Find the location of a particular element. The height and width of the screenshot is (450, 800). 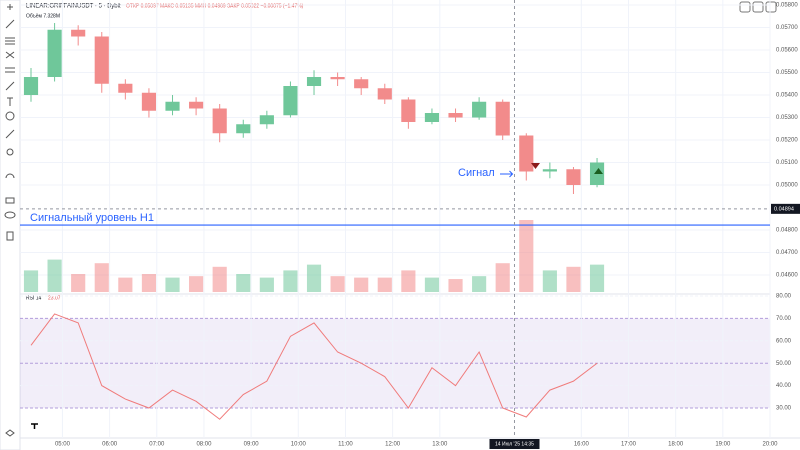

crosshair-tool is located at coordinates (10, 7).